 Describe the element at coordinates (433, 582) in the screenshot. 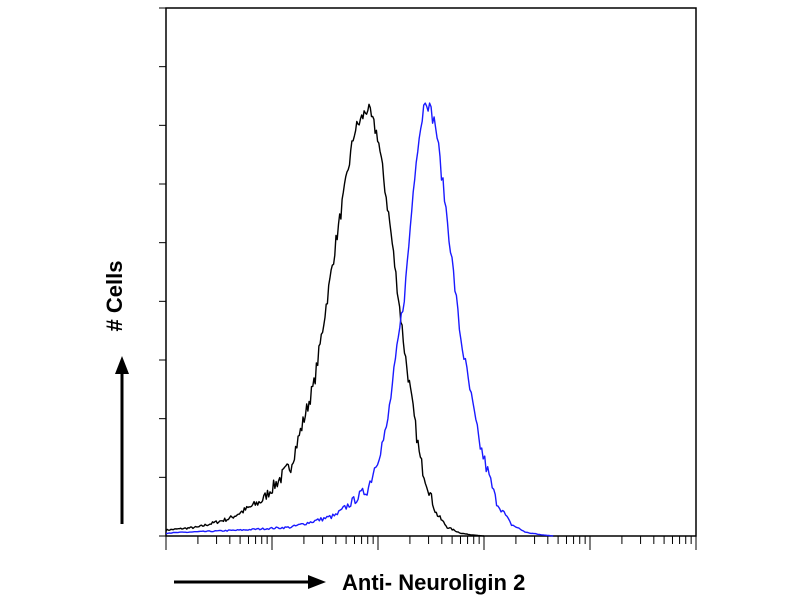

I see `x-axis-label: Anti- Neuroligin 2` at that location.